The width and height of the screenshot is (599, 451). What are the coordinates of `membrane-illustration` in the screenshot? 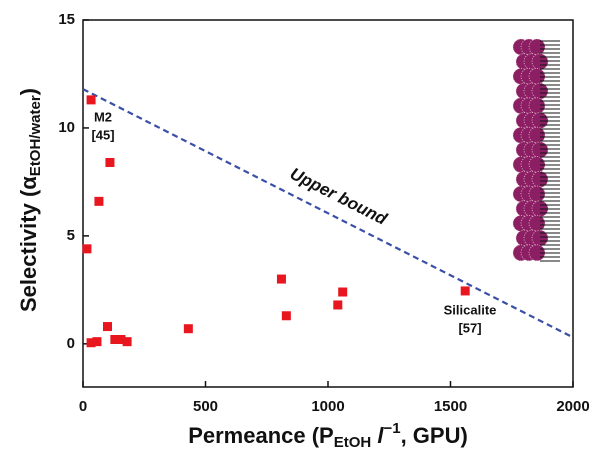 It's located at (536, 150).